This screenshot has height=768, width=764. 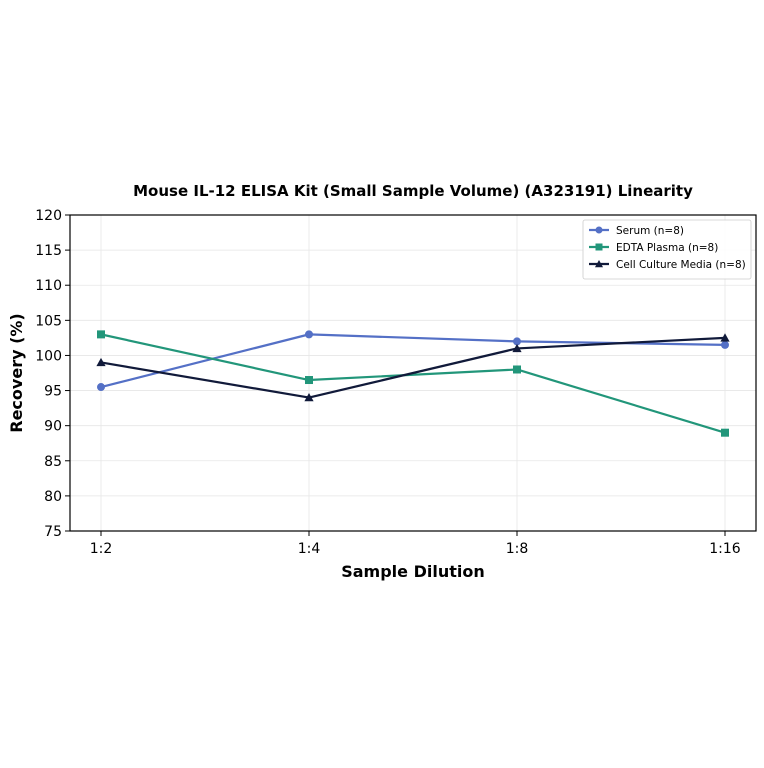 I want to click on y-tick-label: 100, so click(x=48, y=356).